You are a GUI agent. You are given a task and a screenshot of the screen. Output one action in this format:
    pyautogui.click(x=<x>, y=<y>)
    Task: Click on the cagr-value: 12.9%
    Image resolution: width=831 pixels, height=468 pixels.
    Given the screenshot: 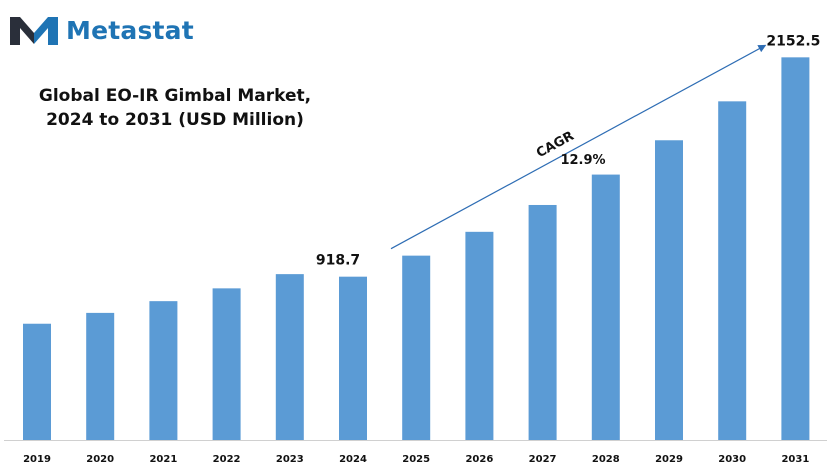 What is the action you would take?
    pyautogui.click(x=582, y=160)
    